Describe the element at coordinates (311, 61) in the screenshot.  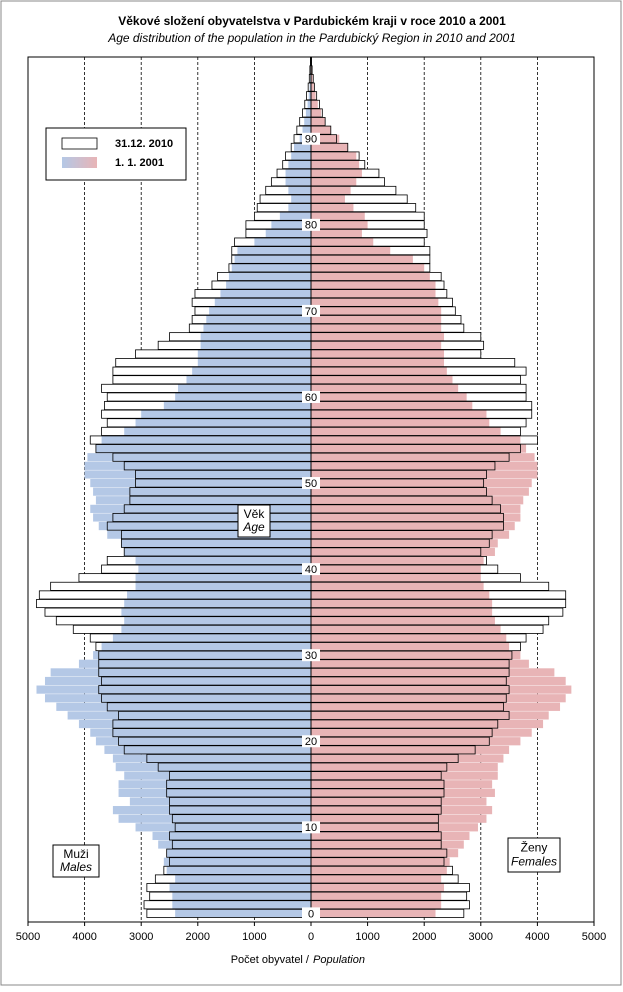
I see `bar-2010-outline` at that location.